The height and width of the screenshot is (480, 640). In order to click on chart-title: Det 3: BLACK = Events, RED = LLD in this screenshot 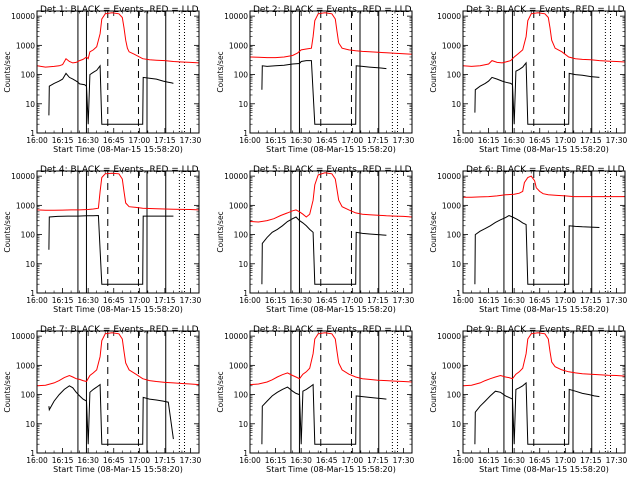, I will do `click(545, 10)`.